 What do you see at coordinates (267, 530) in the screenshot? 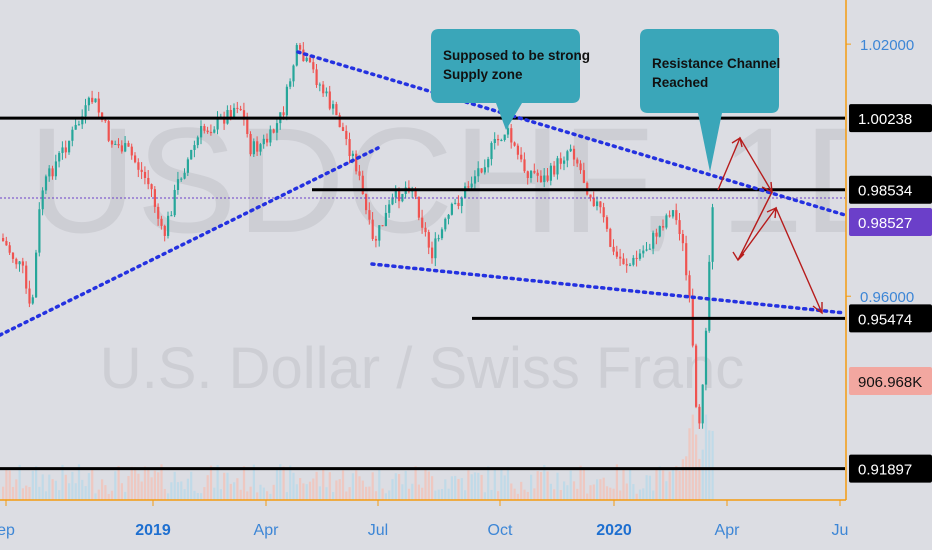
I see `x-tick-label-2: Apr` at bounding box center [267, 530].